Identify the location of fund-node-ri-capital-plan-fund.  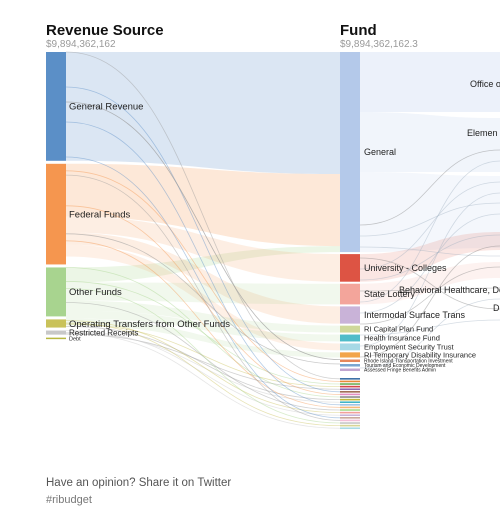
(350, 329).